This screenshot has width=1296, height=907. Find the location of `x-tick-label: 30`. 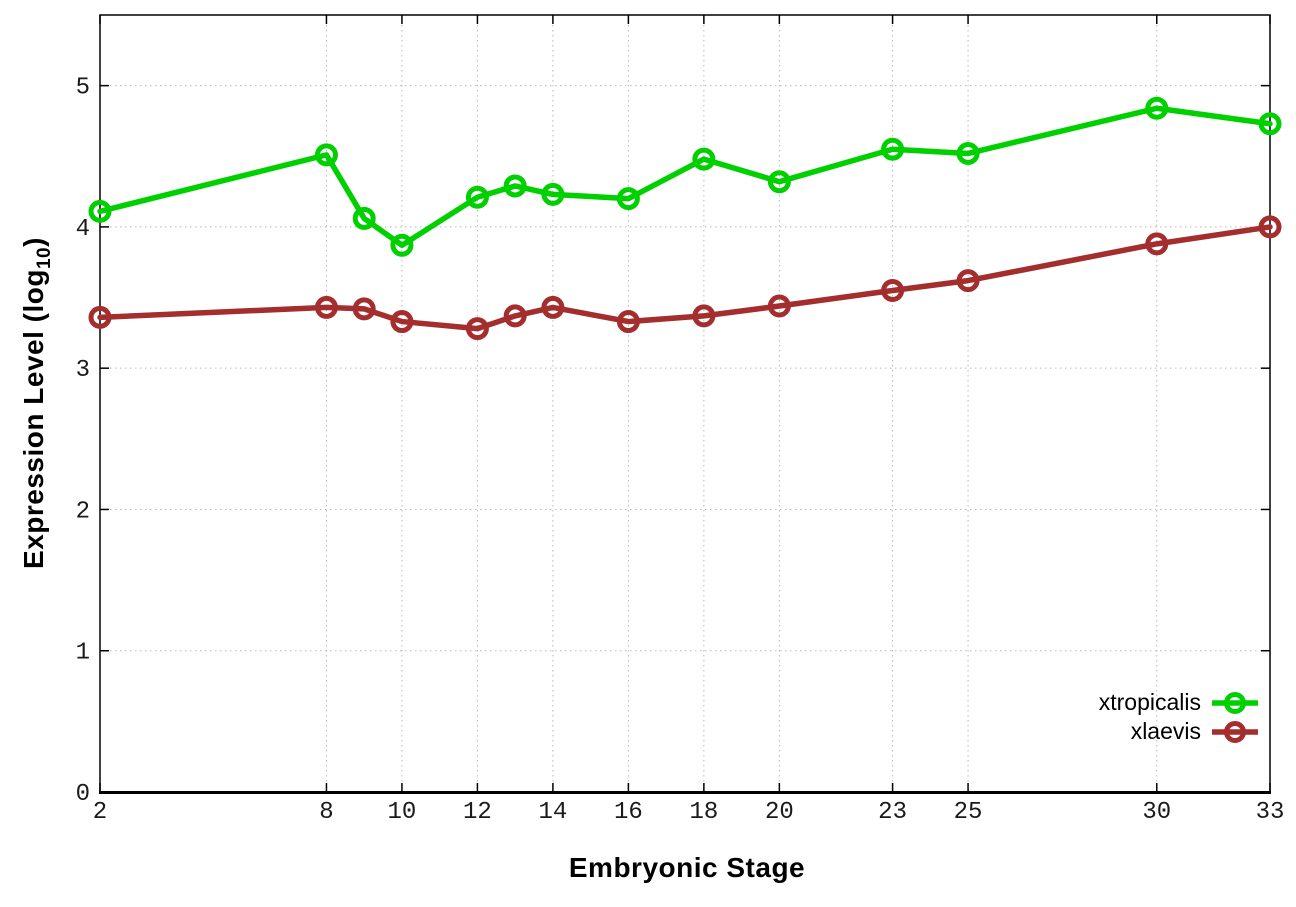

x-tick-label: 30 is located at coordinates (1156, 812).